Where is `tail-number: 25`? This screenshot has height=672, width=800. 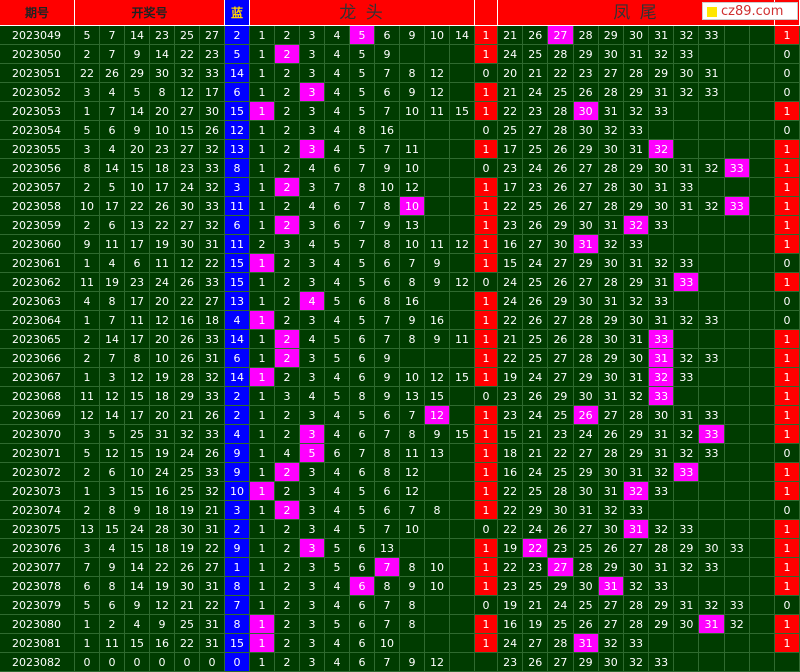 tail-number: 25 is located at coordinates (536, 206).